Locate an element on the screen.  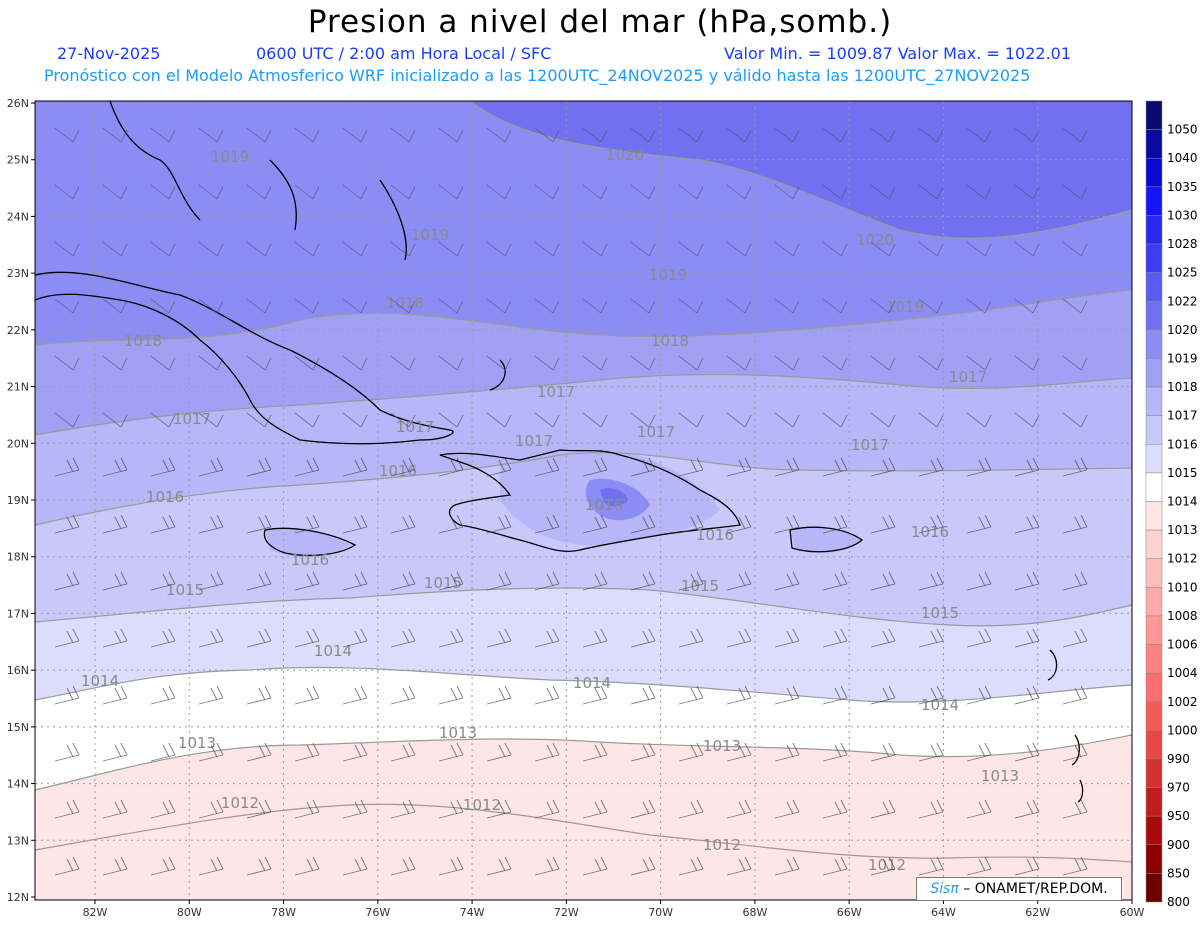
isobar-label: 1012 is located at coordinates (887, 865).